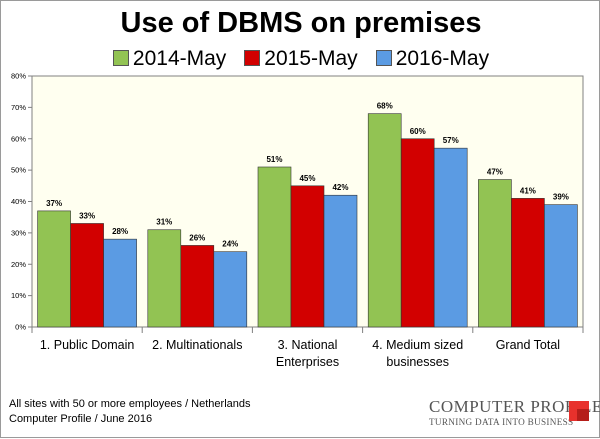  I want to click on x-tick-label: 3. National, so click(308, 345).